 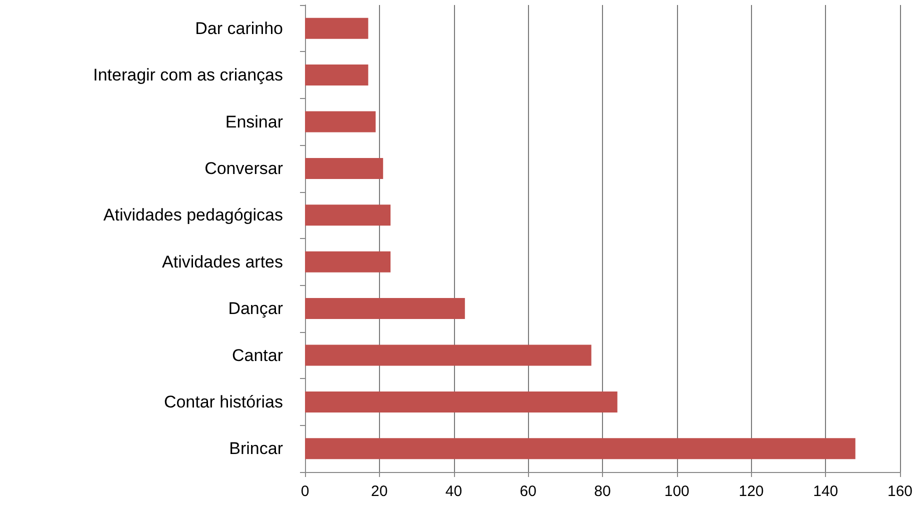 What do you see at coordinates (305, 491) in the screenshot?
I see `x-tick-label: 0` at bounding box center [305, 491].